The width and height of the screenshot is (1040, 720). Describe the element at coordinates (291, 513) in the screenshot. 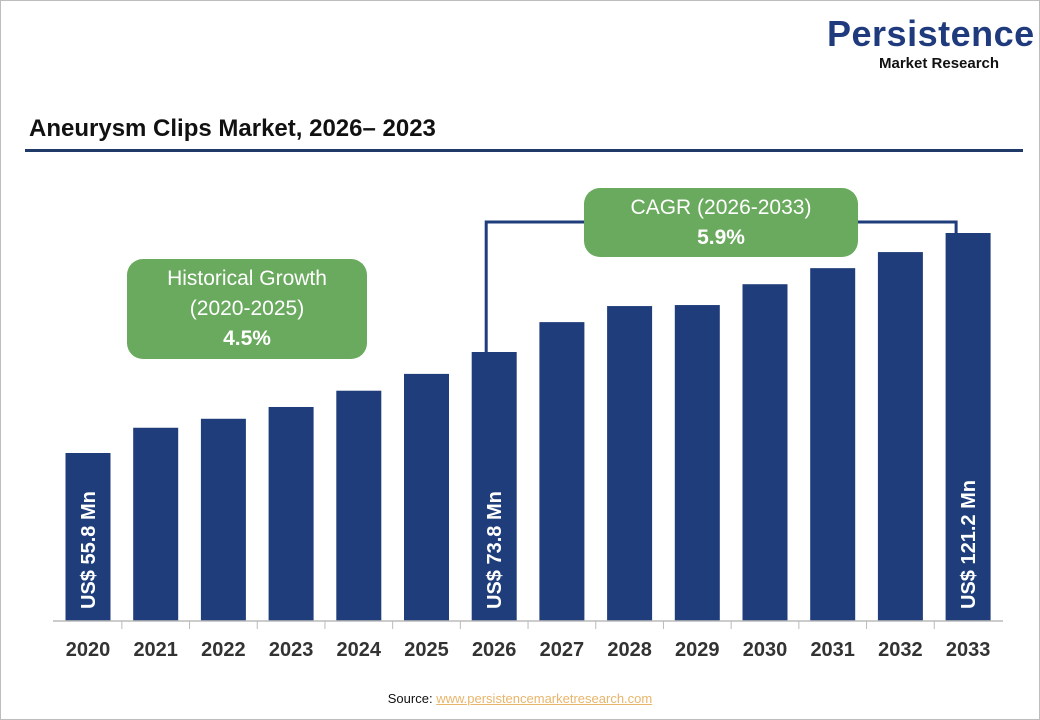

I see `bar-2023` at that location.